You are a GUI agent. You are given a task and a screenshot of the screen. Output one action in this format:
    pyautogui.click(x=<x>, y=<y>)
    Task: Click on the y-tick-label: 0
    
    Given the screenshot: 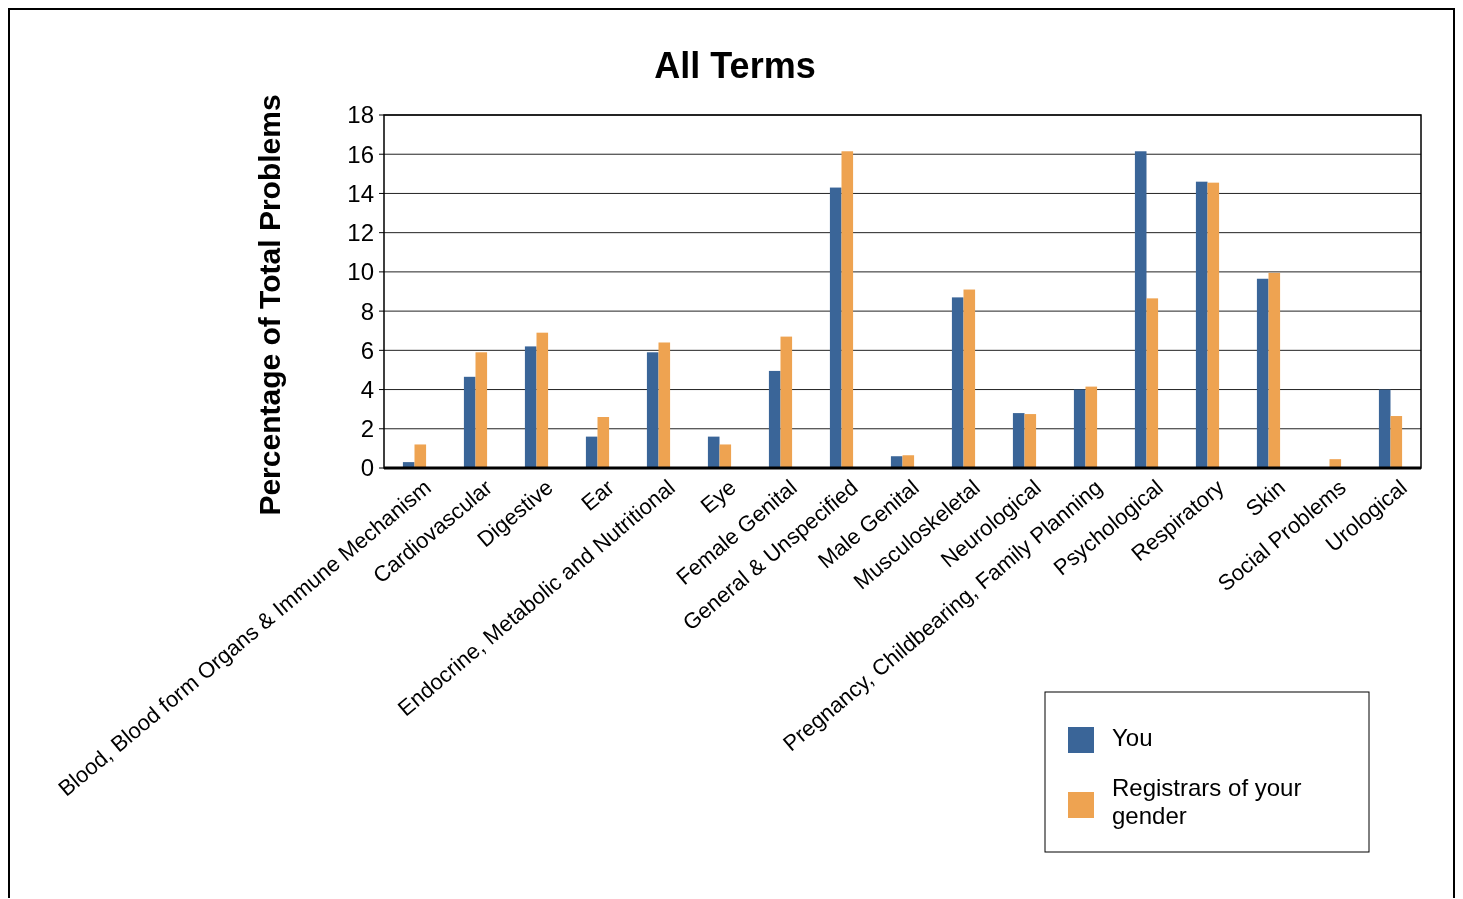 What is the action you would take?
    pyautogui.click(x=367, y=468)
    